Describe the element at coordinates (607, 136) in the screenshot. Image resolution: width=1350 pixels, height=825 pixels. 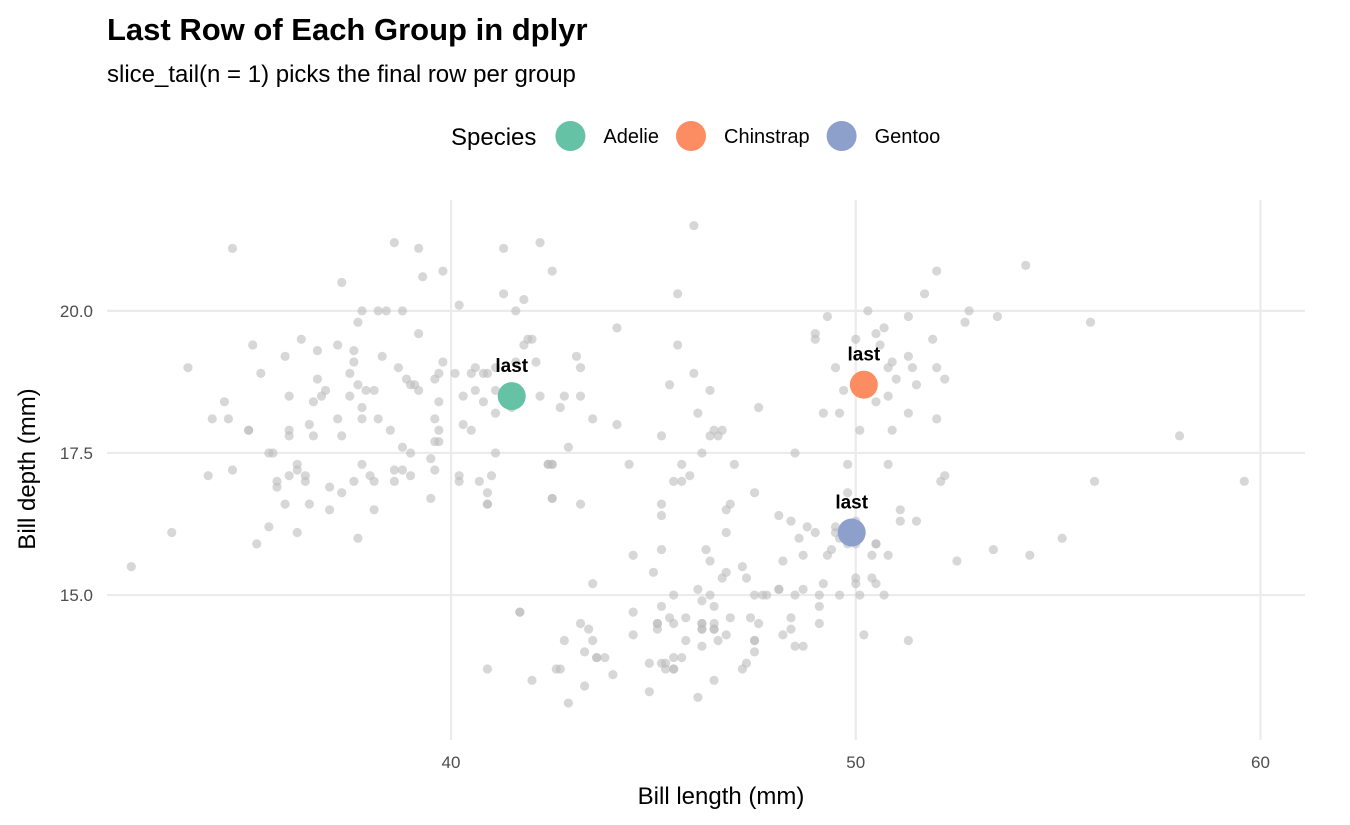
I see `legend-item-adelie: Adelie` at that location.